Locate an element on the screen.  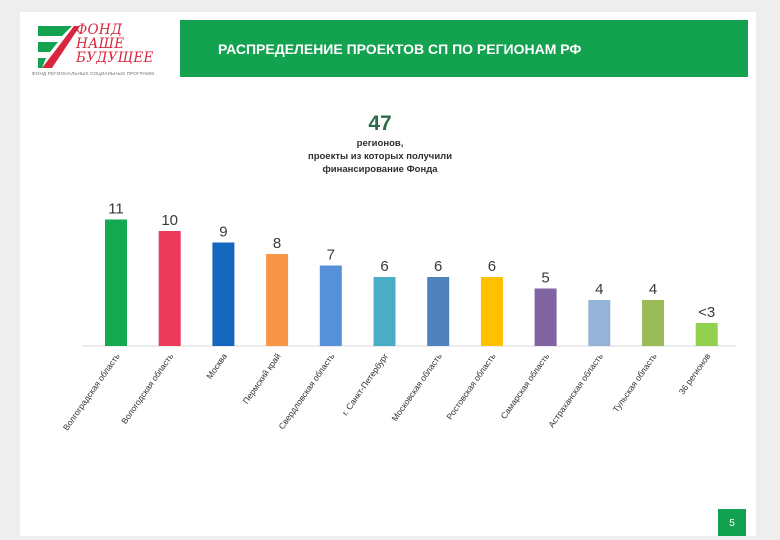
logo-line: БУДУЩЕЕ is located at coordinates (115, 58).